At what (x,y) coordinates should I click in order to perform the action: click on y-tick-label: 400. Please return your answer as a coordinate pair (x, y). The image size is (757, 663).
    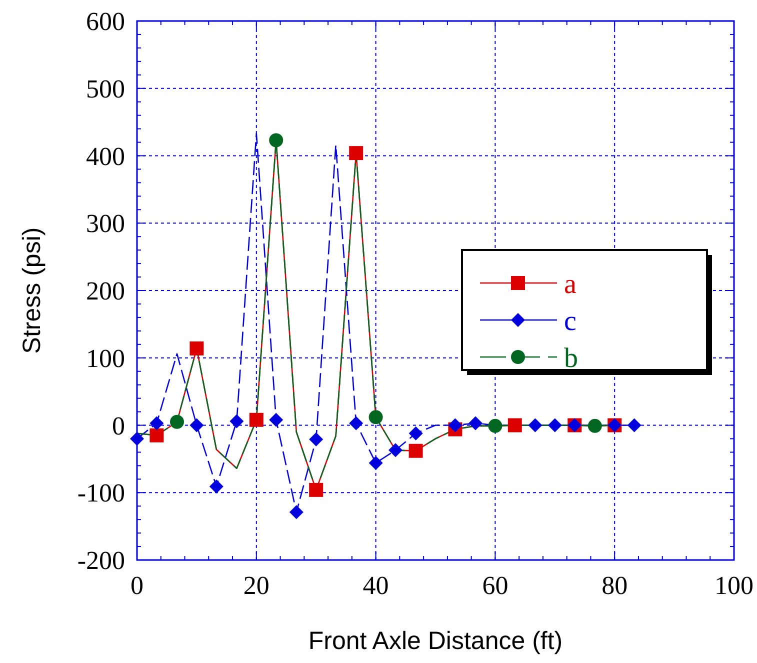
    Looking at the image, I should click on (105, 156).